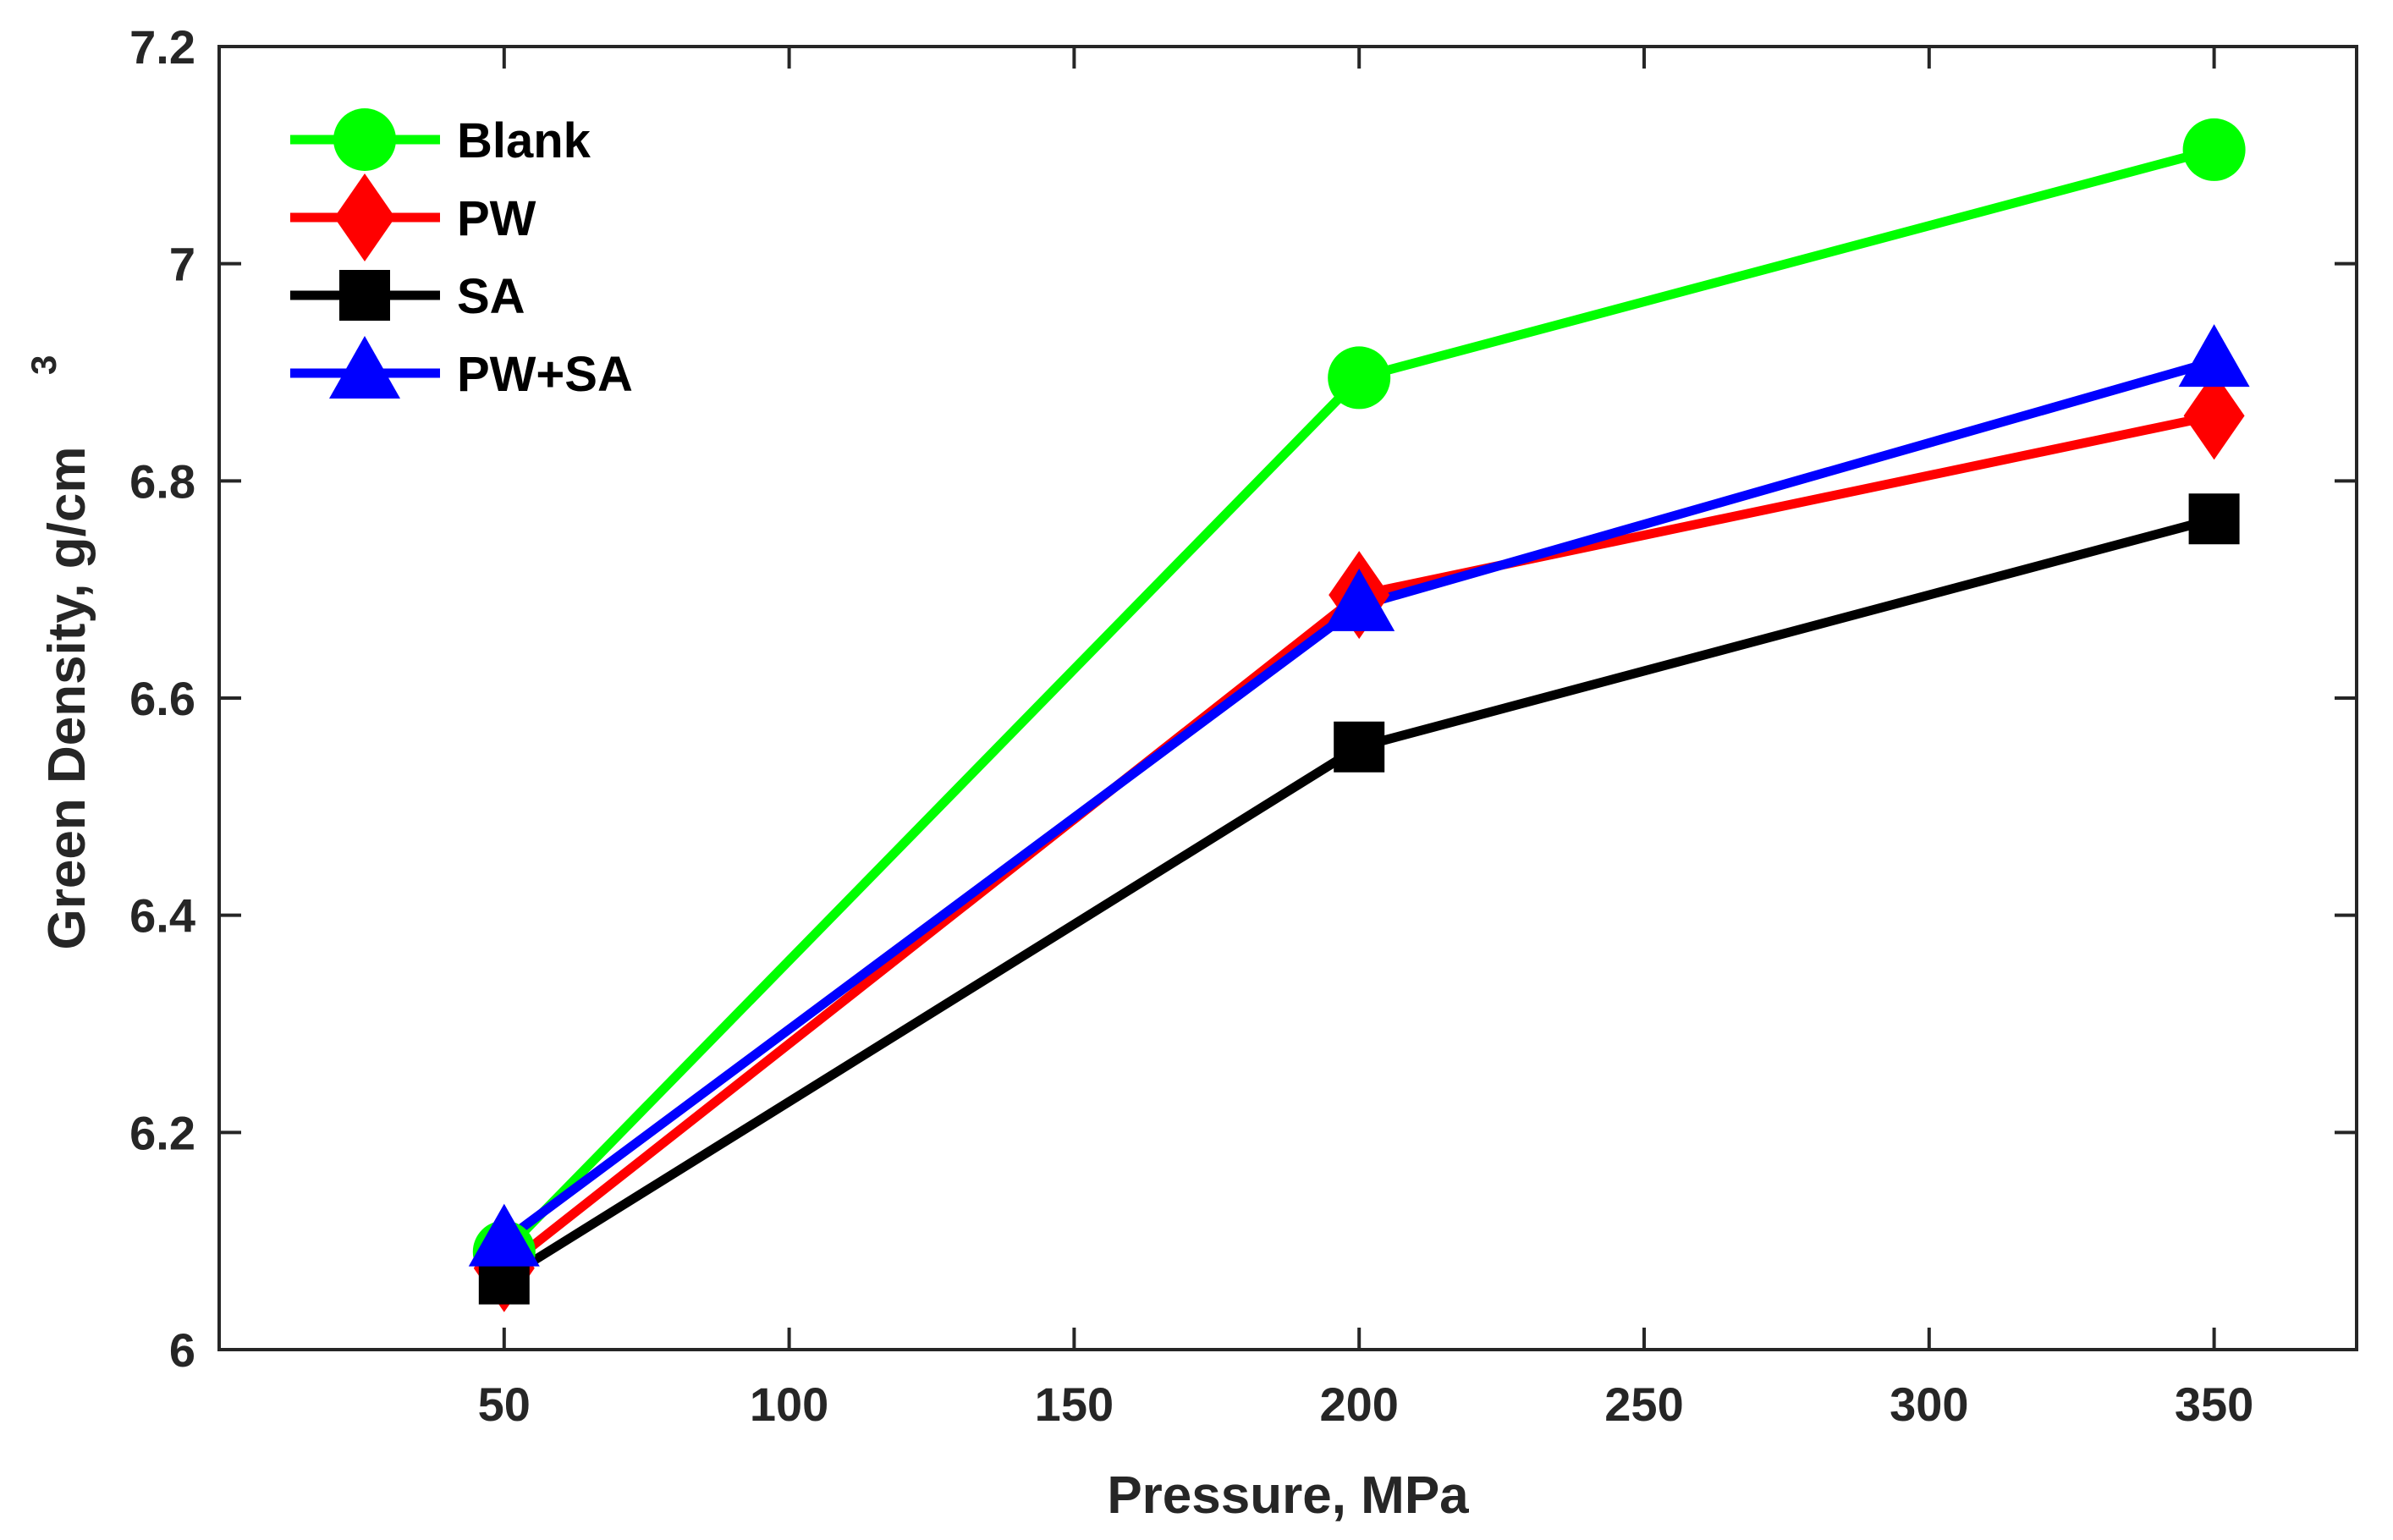 This screenshot has height=1540, width=2393. What do you see at coordinates (491, 296) in the screenshot?
I see `legend-label-sa: SA` at bounding box center [491, 296].